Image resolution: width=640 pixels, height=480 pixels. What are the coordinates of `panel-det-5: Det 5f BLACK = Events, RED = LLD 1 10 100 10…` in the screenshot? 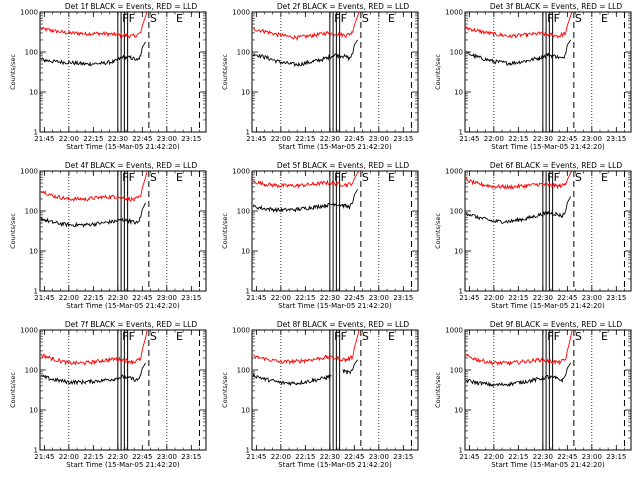 It's located at (320, 235).